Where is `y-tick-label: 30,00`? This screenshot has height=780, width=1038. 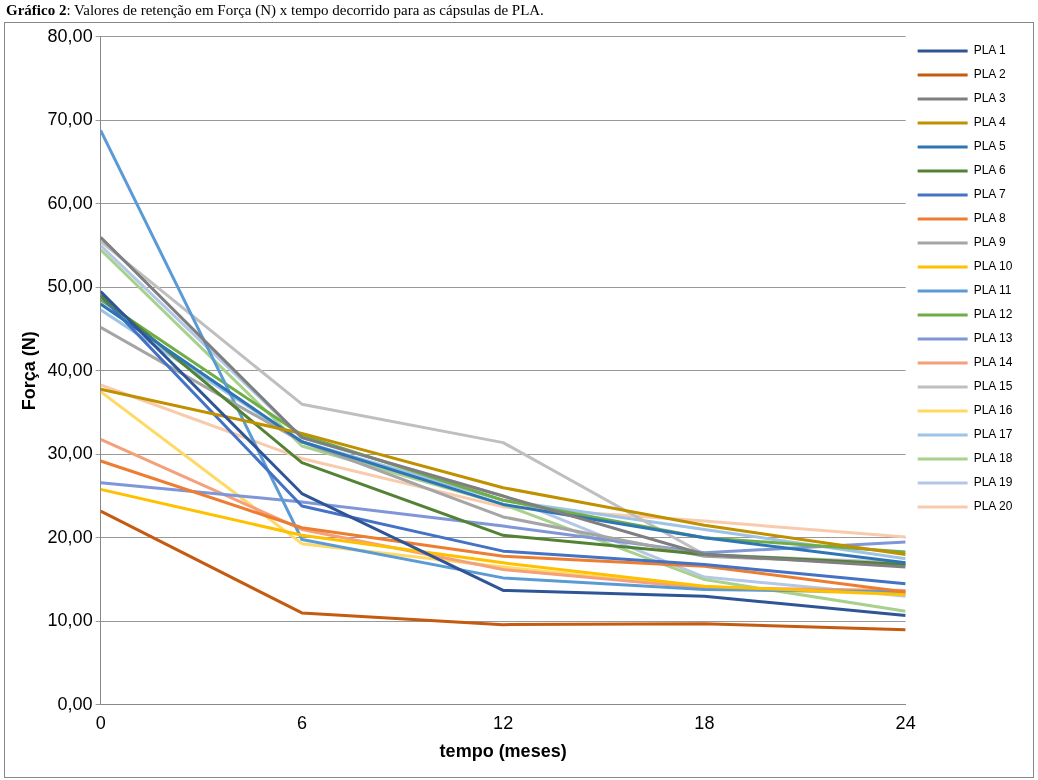 y-tick-label: 30,00 is located at coordinates (70, 453).